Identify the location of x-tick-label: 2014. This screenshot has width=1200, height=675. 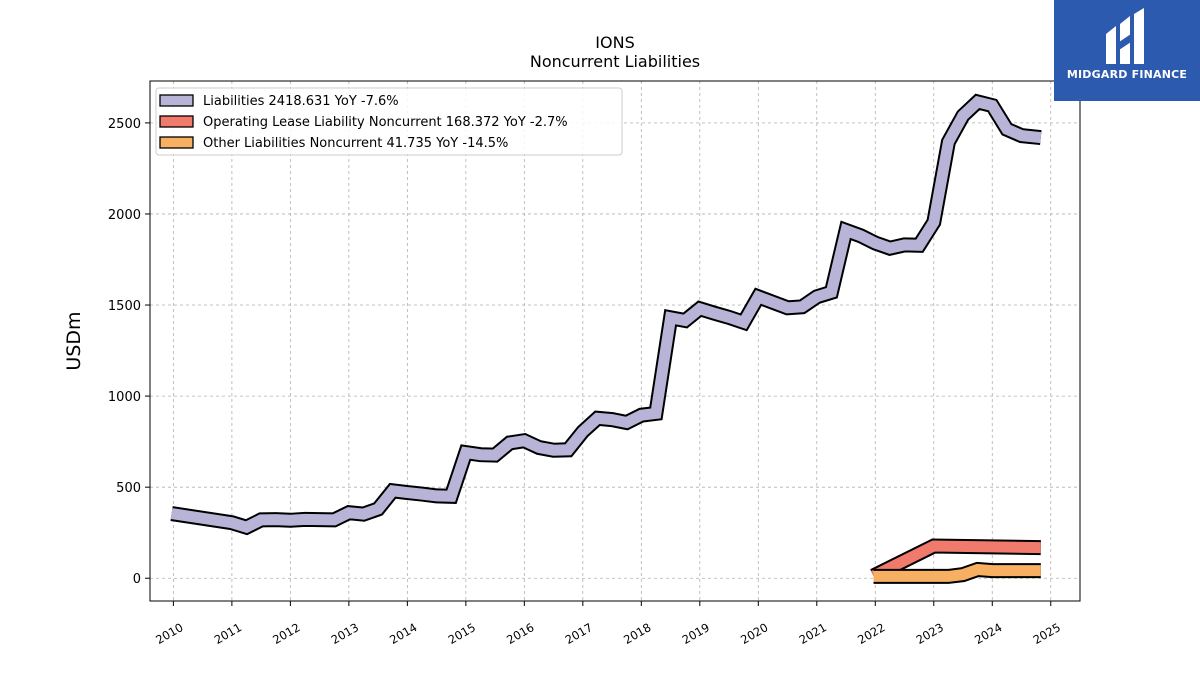
(403, 633).